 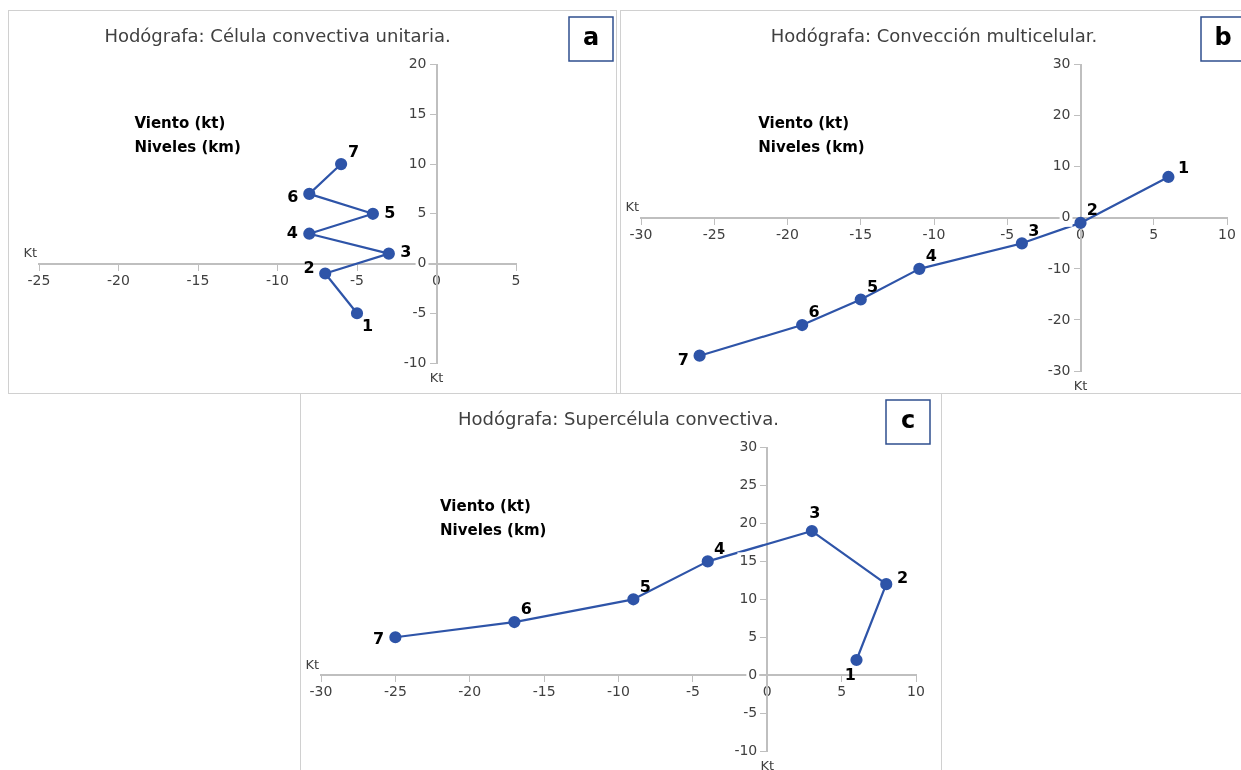 I want to click on text: c, so click(x=908, y=420).